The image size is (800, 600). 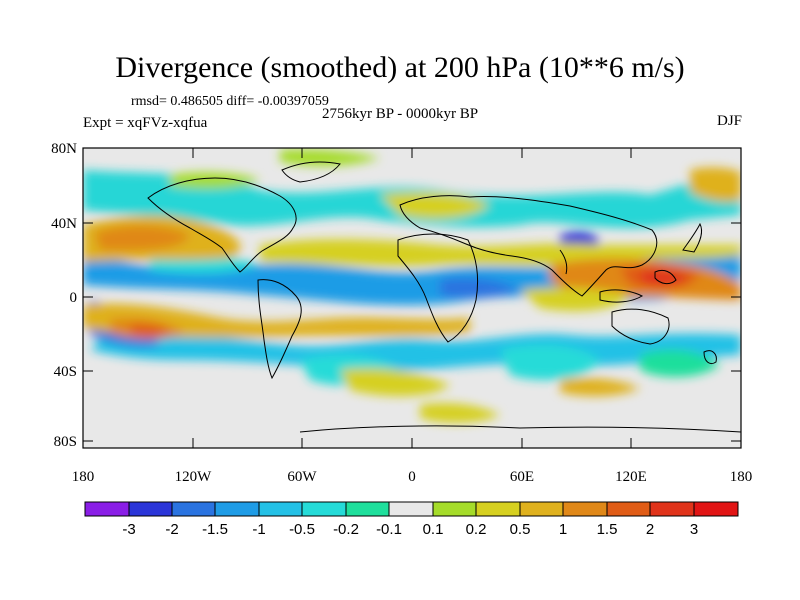 I want to click on colorbar-dividers, so click(x=411, y=509).